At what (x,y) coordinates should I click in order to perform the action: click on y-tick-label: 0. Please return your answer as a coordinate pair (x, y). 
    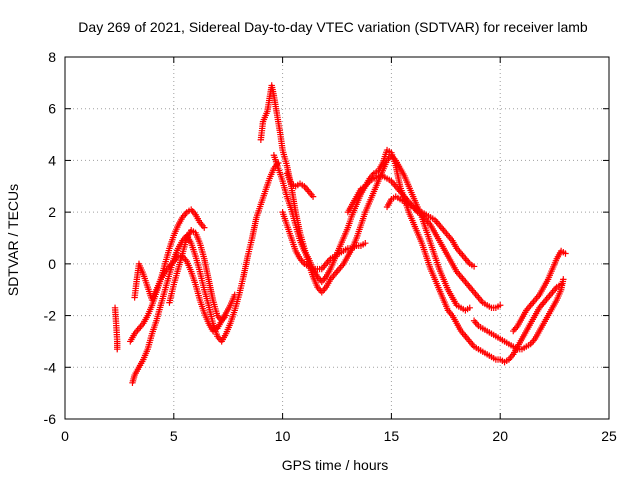
    Looking at the image, I should click on (52, 264).